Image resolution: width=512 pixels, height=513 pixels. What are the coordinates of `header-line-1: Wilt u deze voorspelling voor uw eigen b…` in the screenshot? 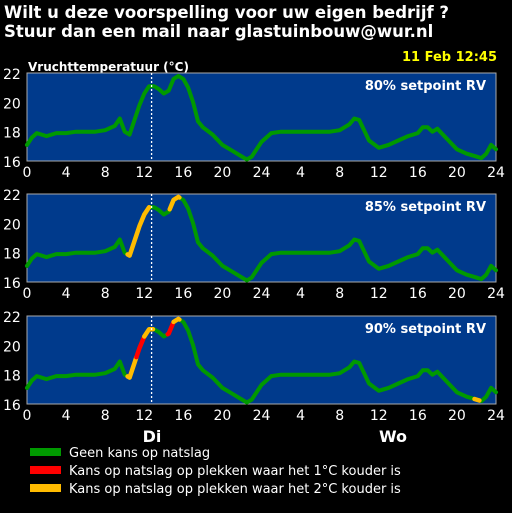 It's located at (226, 12).